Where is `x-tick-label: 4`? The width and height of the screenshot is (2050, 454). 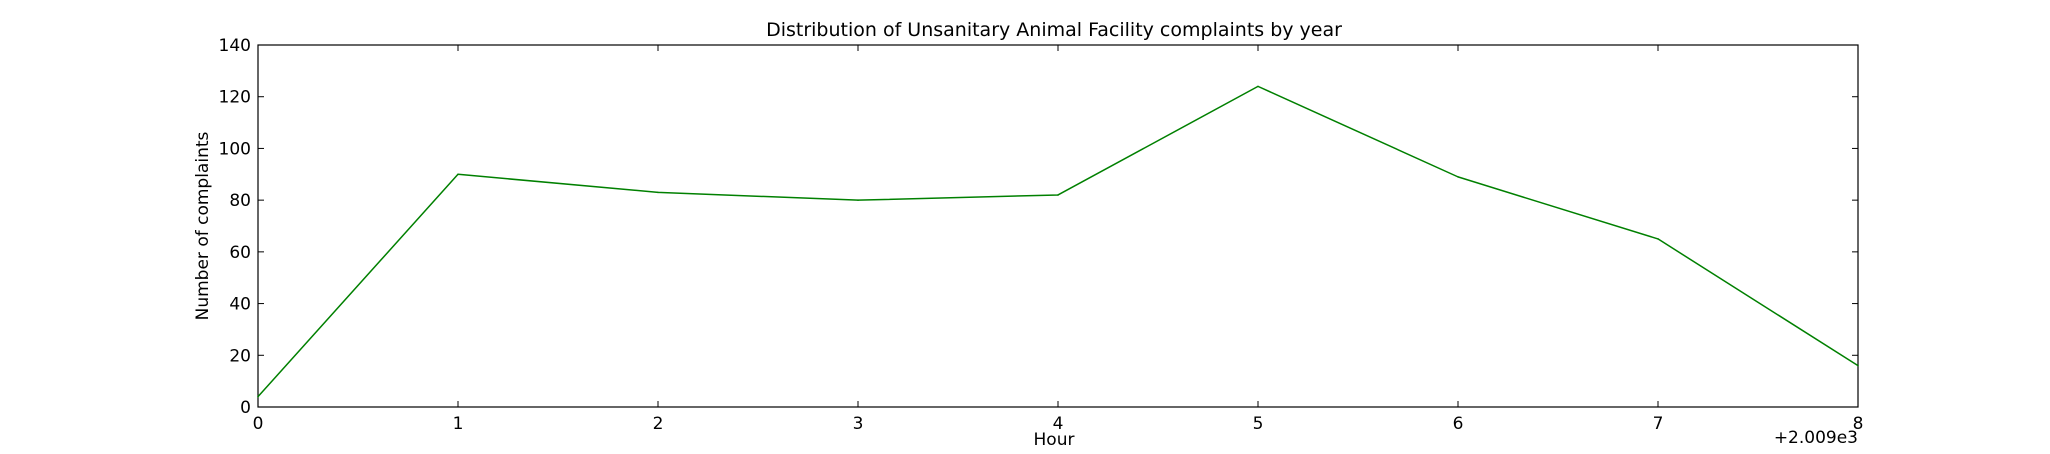
x-tick-label: 4 is located at coordinates (1058, 424).